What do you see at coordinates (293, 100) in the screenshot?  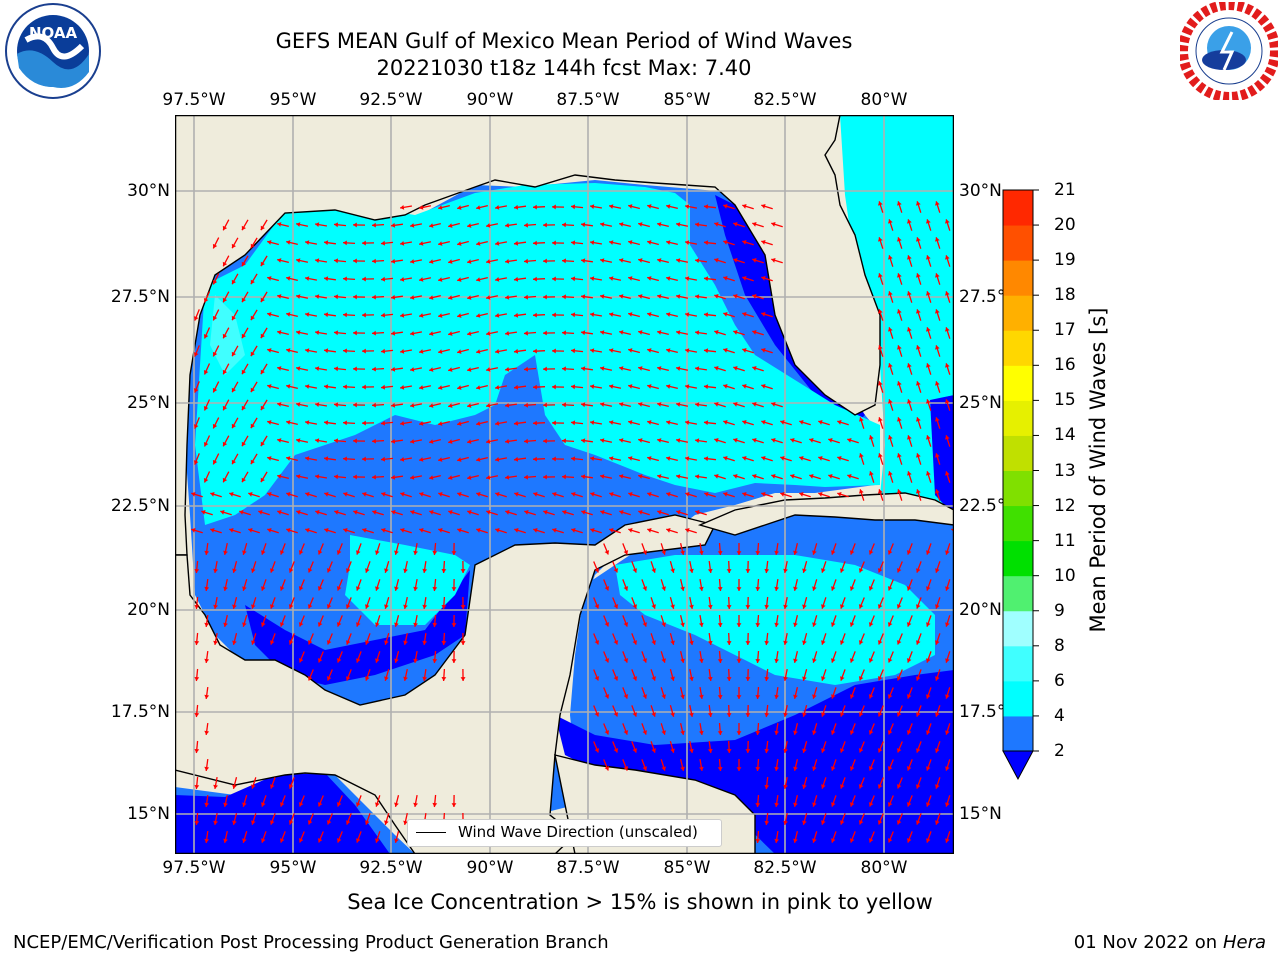 I see `lon-label-top: 95°W` at bounding box center [293, 100].